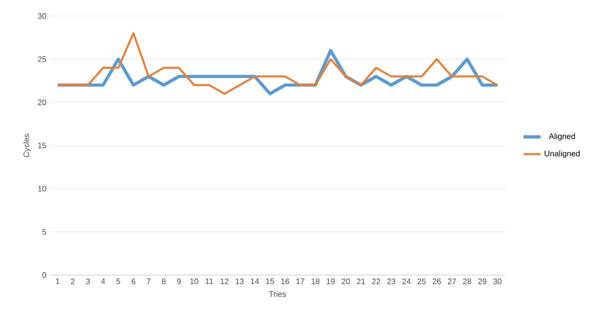  What do you see at coordinates (42, 103) in the screenshot?
I see `y-tick-label: 20` at bounding box center [42, 103].